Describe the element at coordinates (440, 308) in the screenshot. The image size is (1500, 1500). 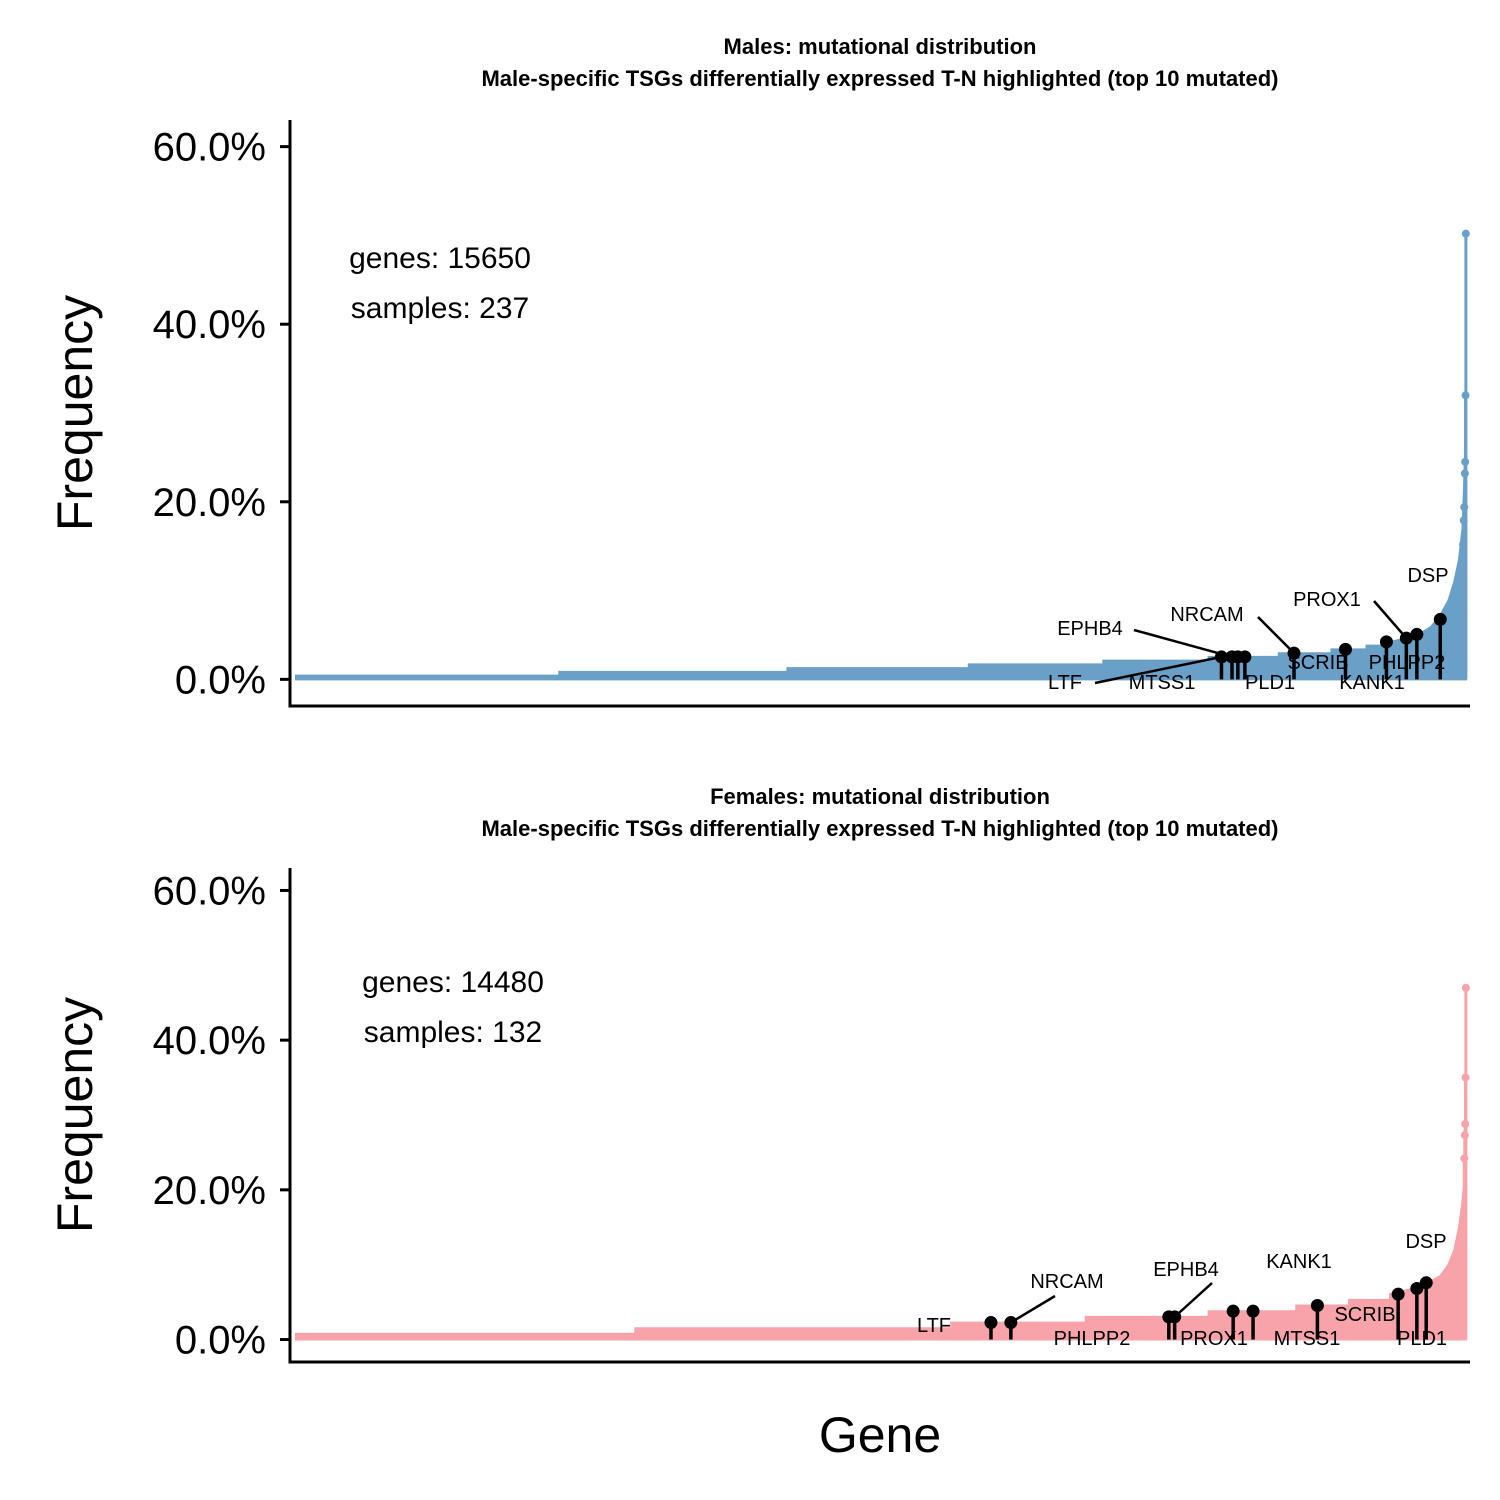
I see `stats-annotation: samples: 237` at that location.